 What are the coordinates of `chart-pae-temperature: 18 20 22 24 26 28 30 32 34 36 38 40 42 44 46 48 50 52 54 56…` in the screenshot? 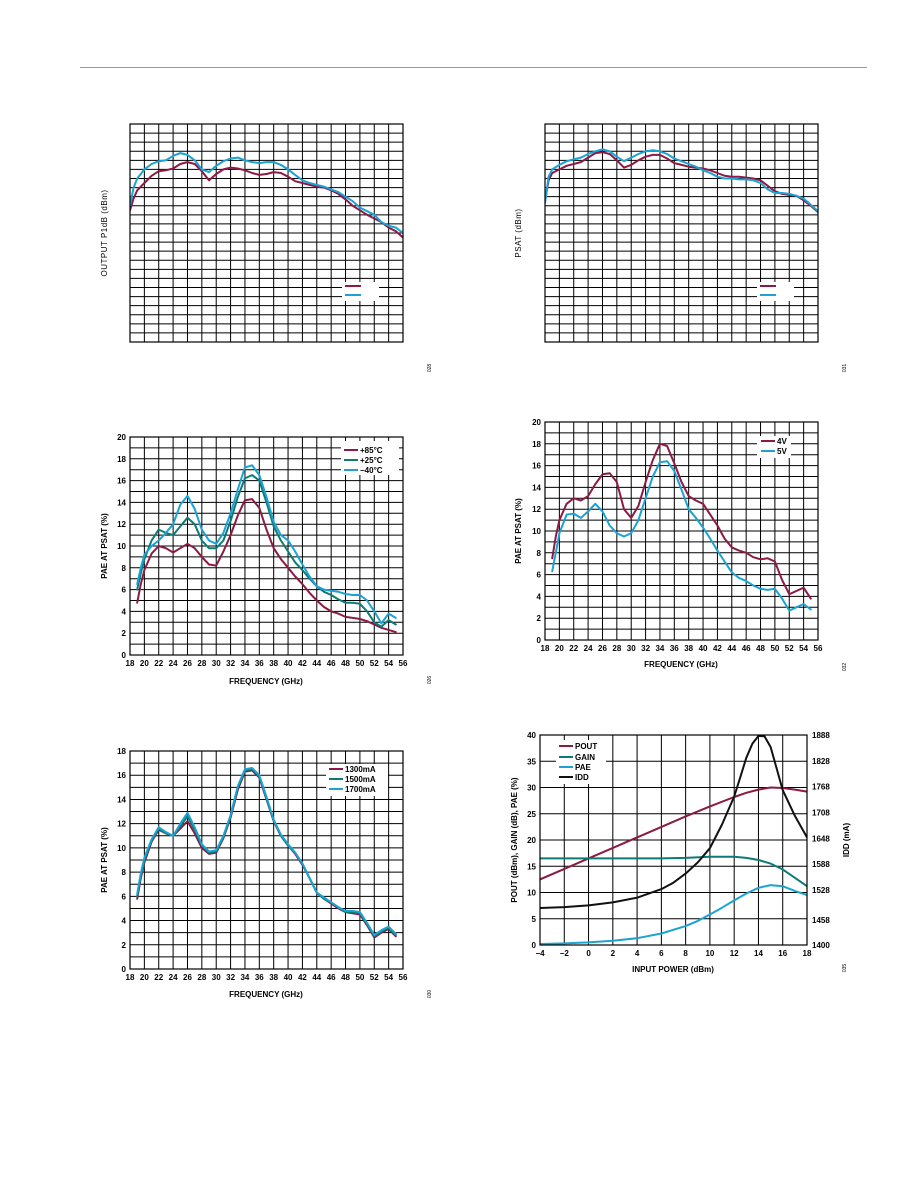 It's located at (266, 559).